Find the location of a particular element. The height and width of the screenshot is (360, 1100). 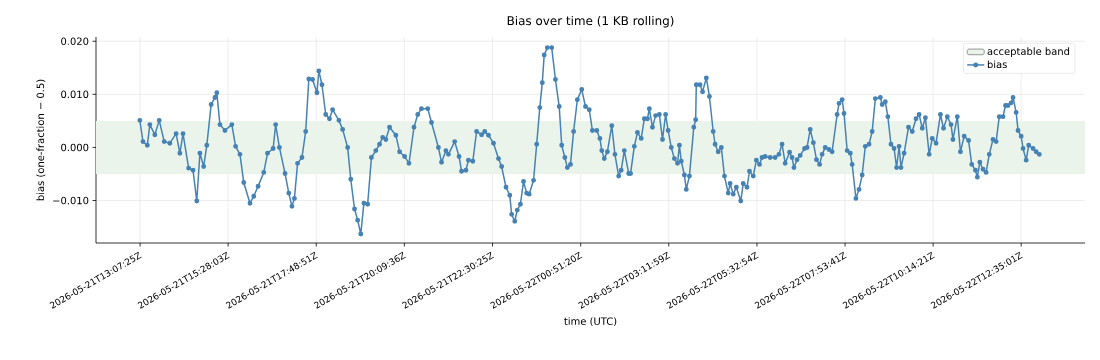

y-axis-title: bias (one-fraction − 0.5) is located at coordinates (41, 140).